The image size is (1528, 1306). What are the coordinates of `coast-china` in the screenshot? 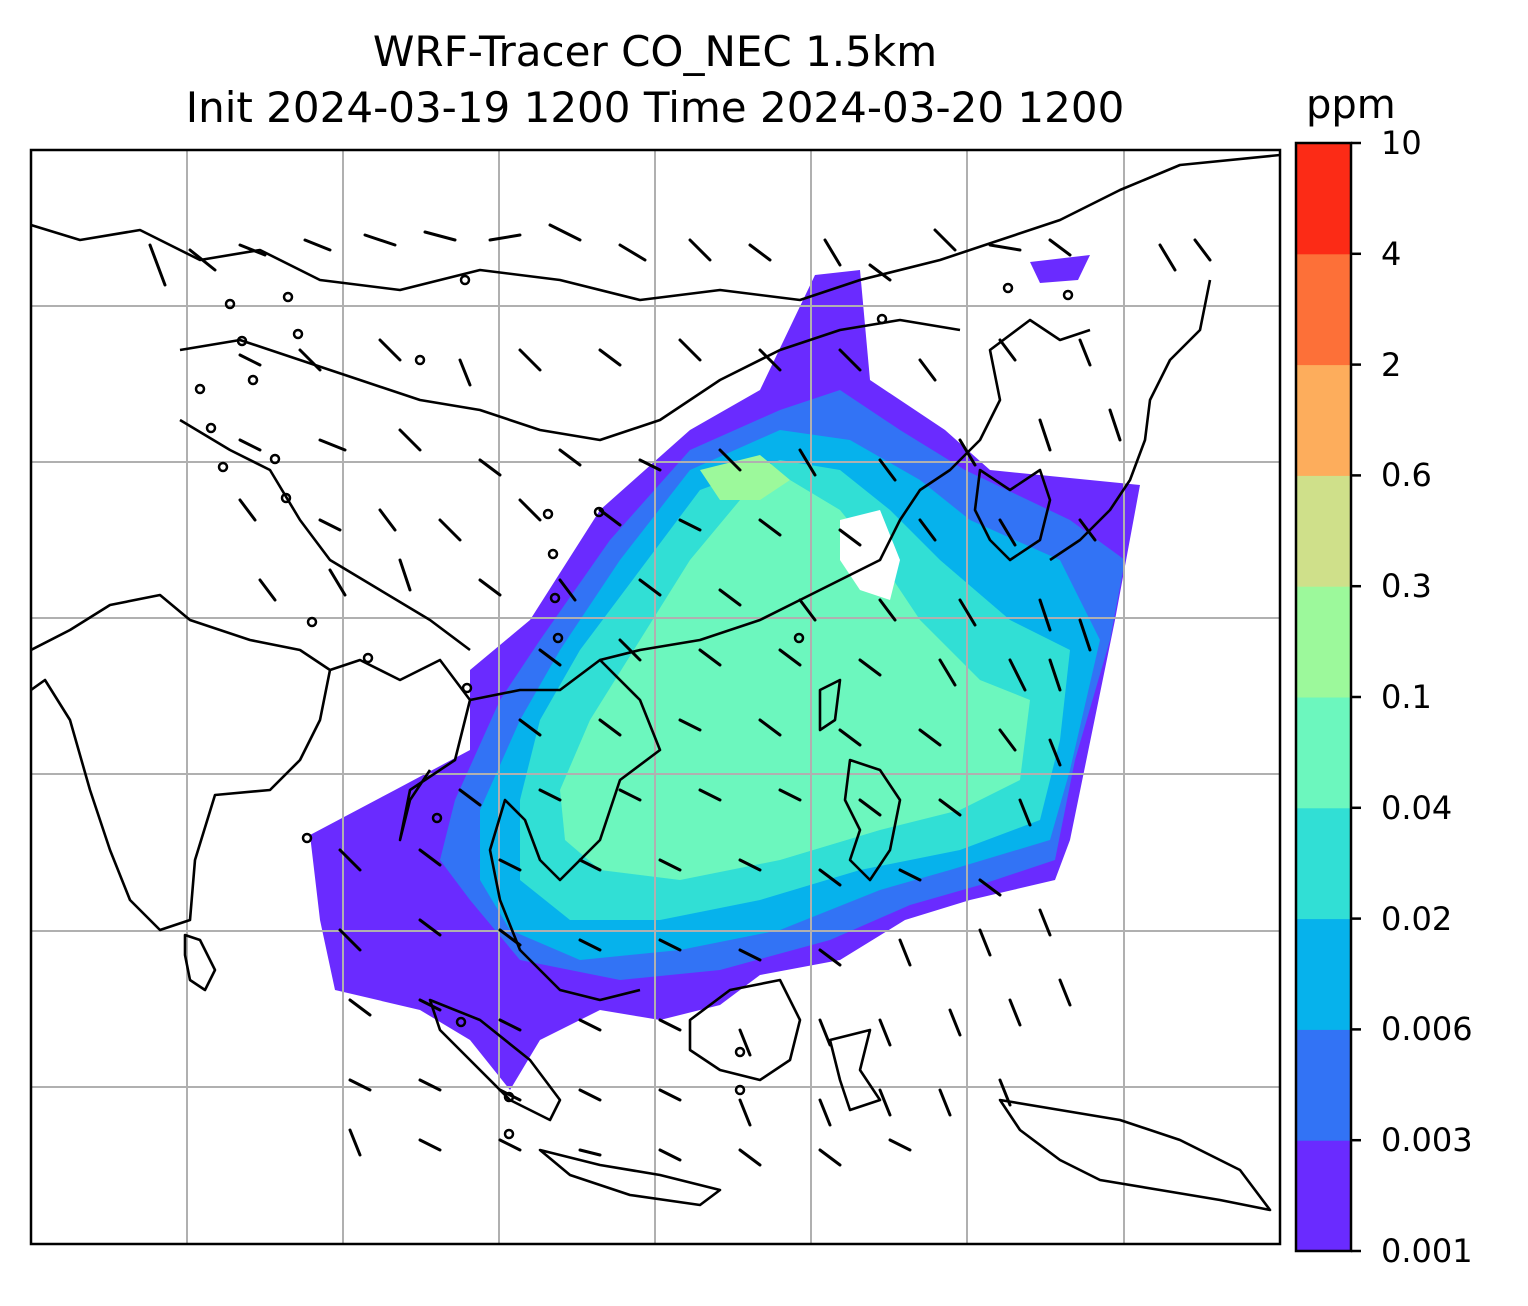 It's located at (845, 490).